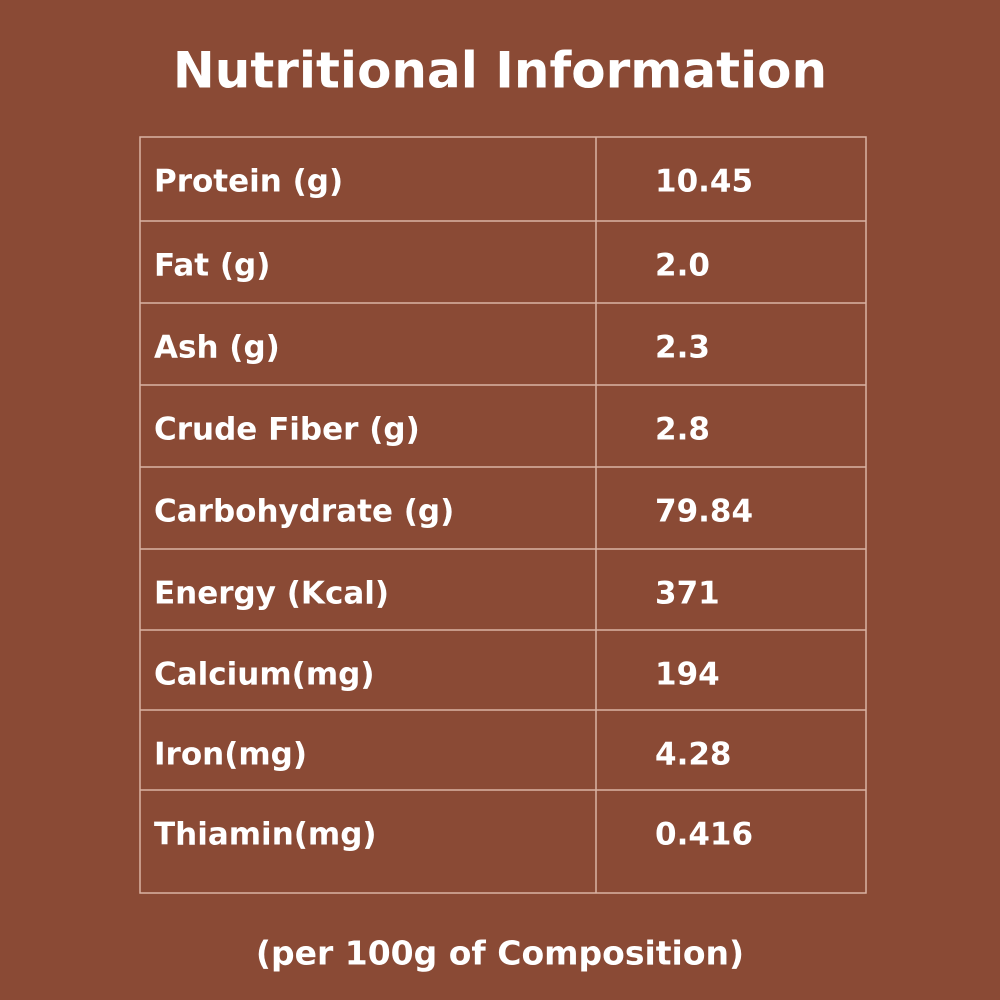  Describe the element at coordinates (693, 755) in the screenshot. I see `nutrient-value: 4.28` at that location.